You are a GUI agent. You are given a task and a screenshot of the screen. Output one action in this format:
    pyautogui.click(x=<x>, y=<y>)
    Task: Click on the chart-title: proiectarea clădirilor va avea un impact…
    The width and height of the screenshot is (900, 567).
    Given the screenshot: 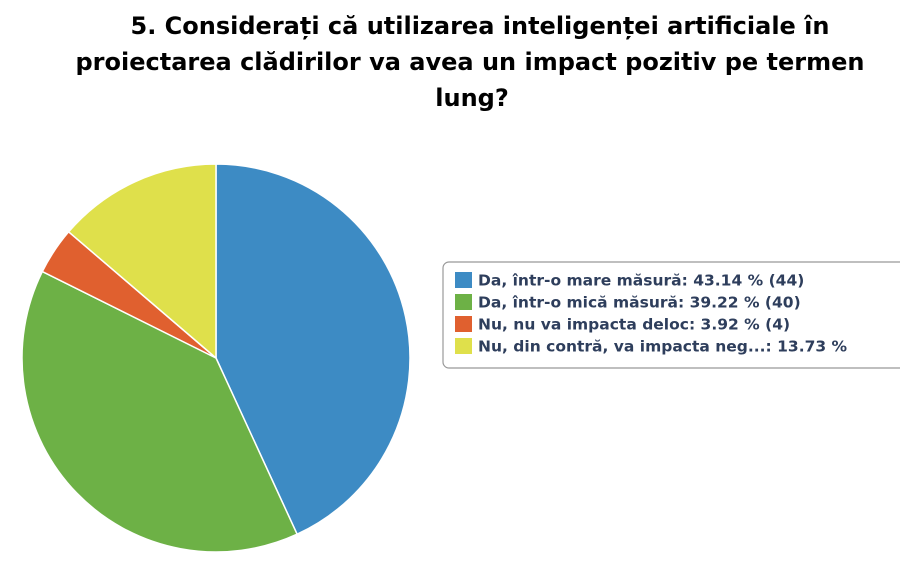 What is the action you would take?
    pyautogui.click(x=470, y=62)
    